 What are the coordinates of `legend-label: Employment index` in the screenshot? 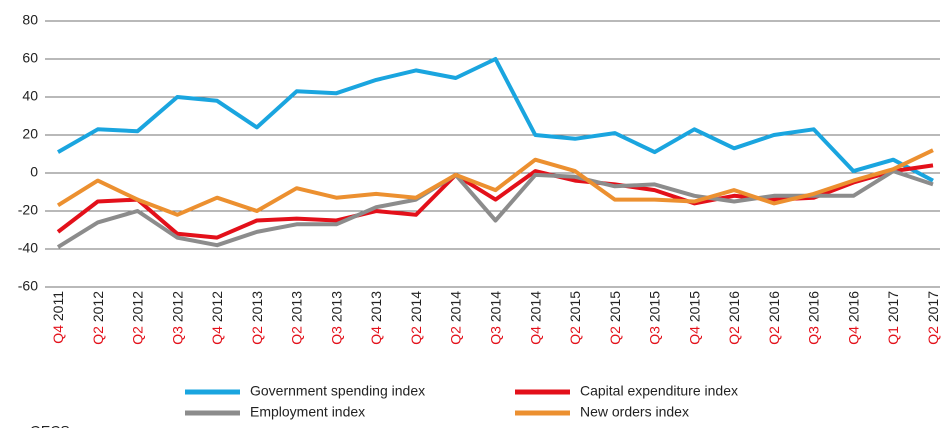 It's located at (307, 412).